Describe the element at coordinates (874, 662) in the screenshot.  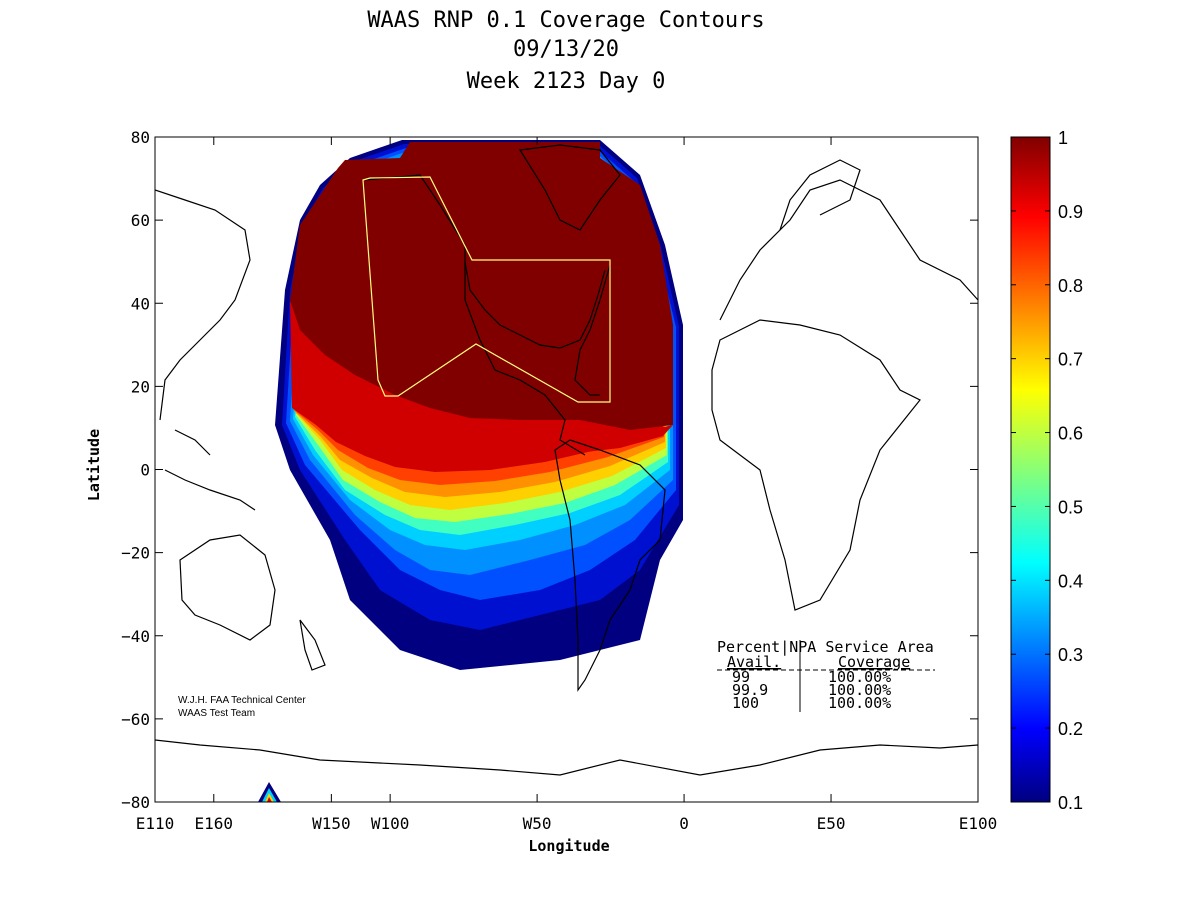
I see `coverage-table-subheader-coverage: Coverage` at that location.